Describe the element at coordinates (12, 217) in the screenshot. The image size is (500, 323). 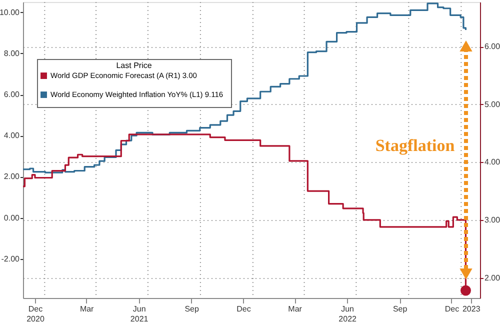
I see `y-tick-label: 0.00` at that location.